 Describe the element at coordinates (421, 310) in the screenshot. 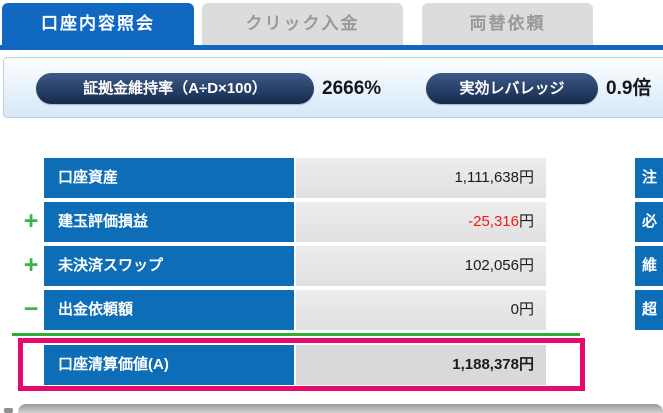

I see `row-value-cell: 0円` at that location.